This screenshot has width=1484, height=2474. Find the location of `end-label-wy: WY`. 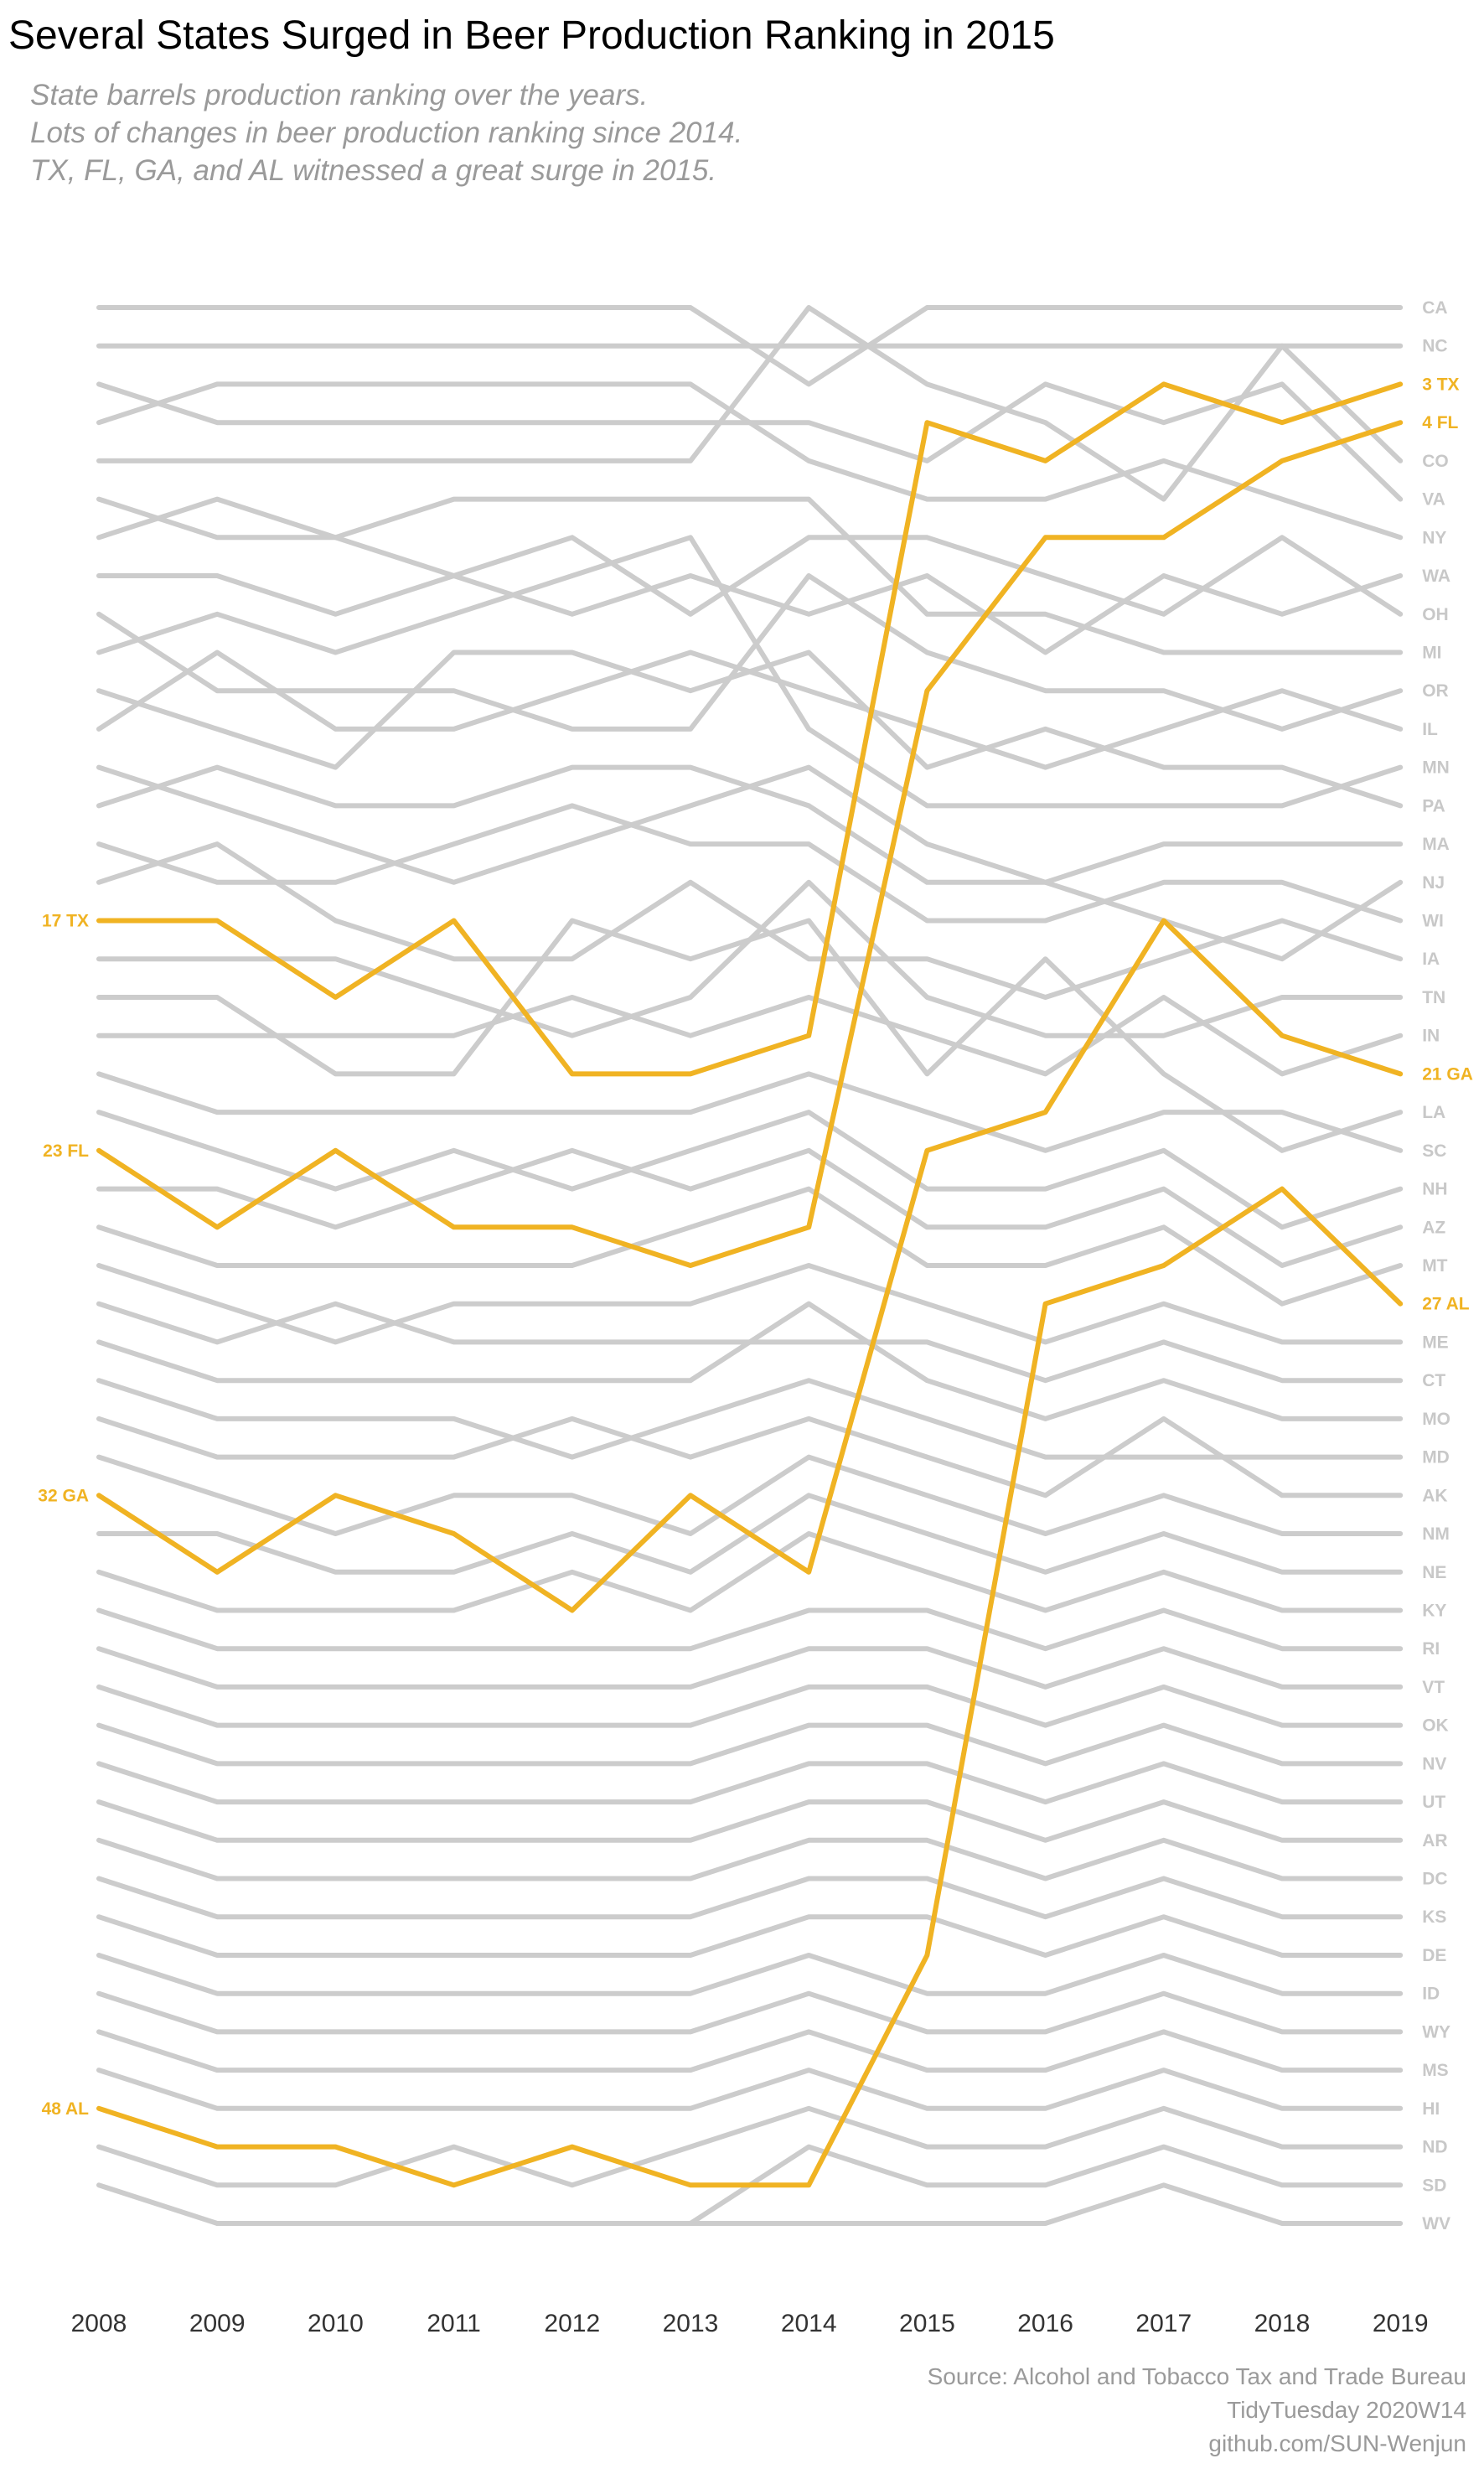

end-label-wy: WY is located at coordinates (1436, 2032).